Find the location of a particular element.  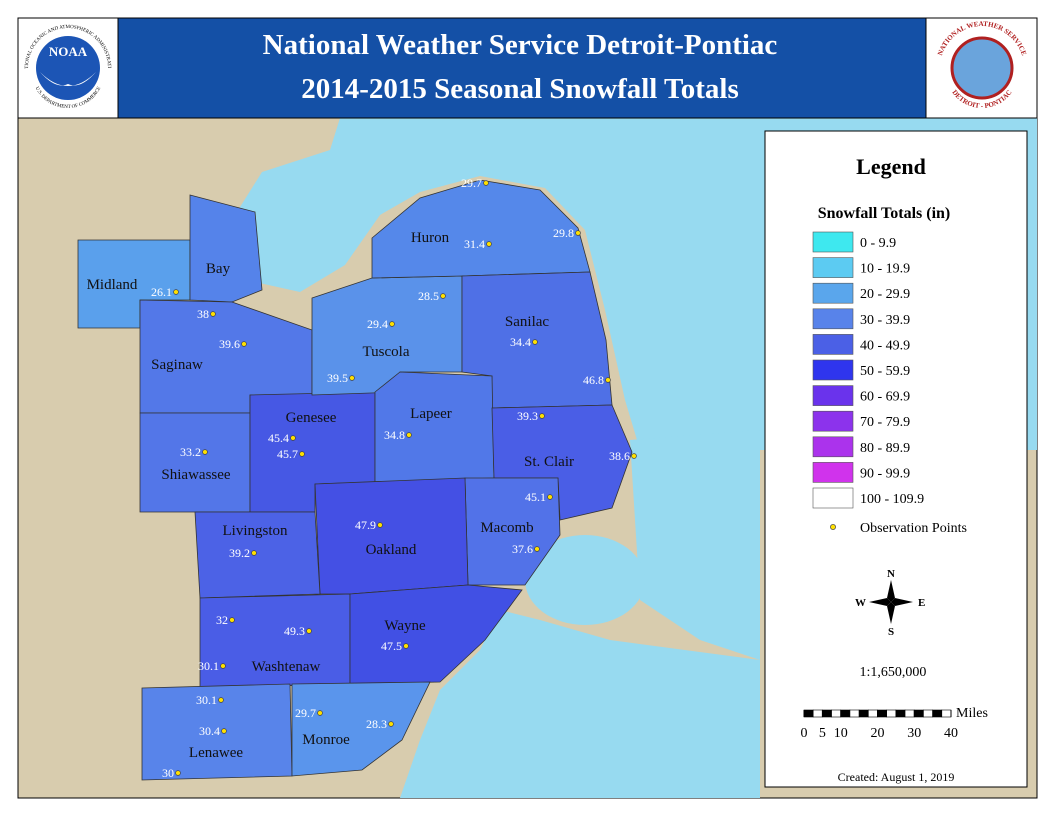

scale-tick-label: 0 is located at coordinates (804, 733).